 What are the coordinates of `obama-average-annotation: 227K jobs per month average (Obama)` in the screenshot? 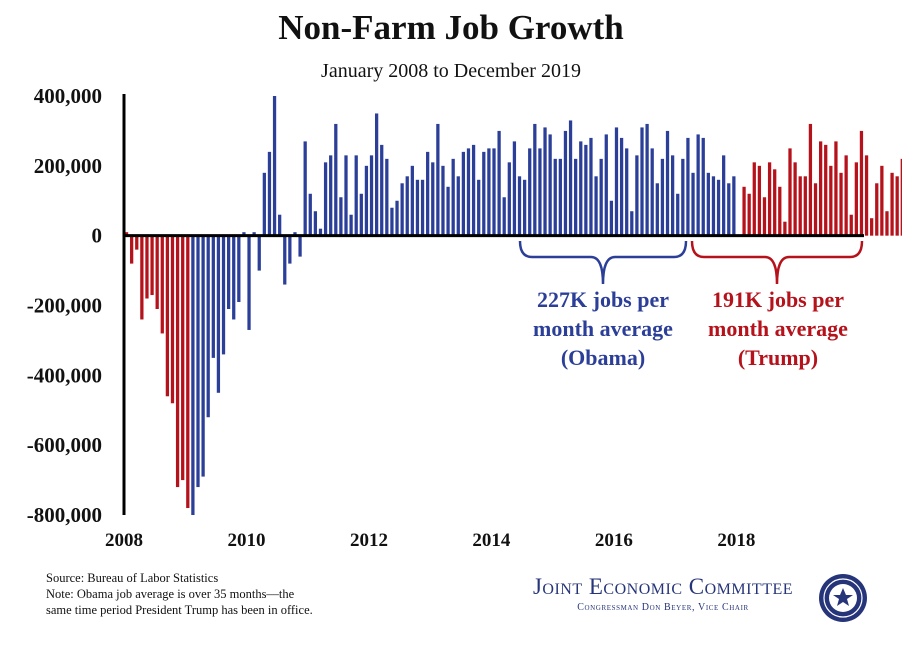 It's located at (603, 328).